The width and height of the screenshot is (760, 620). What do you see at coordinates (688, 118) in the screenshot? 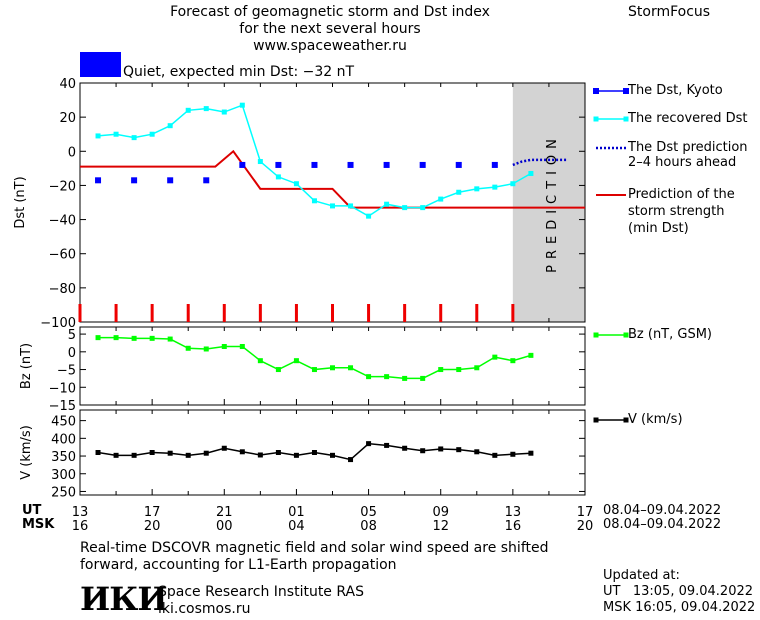
I see `legend-recovered-dst: The recovered Dst` at bounding box center [688, 118].